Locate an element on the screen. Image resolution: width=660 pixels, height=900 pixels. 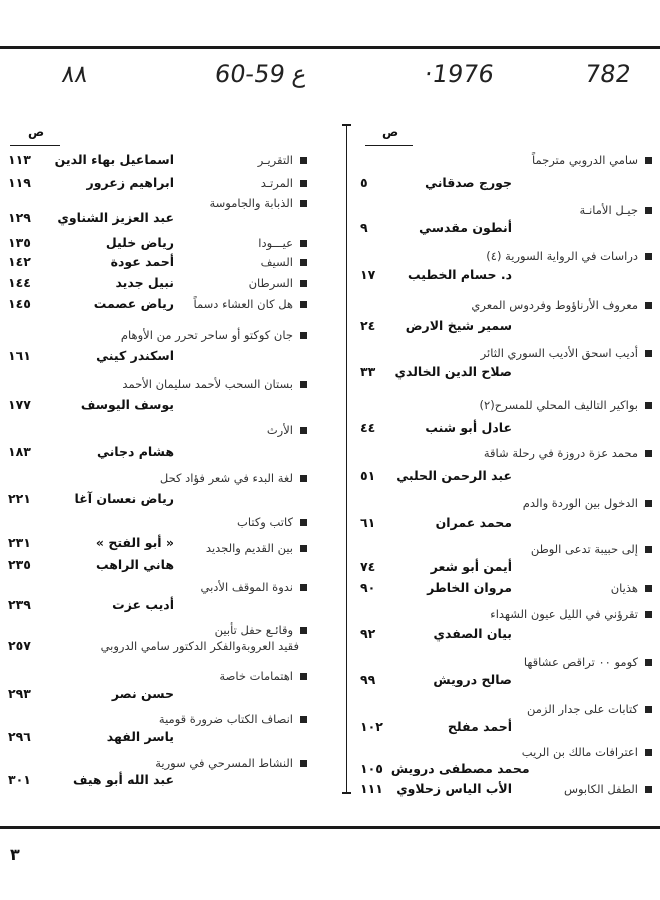
right-entry-title: جيـل الأمانـة is located at coordinates (616, 210).